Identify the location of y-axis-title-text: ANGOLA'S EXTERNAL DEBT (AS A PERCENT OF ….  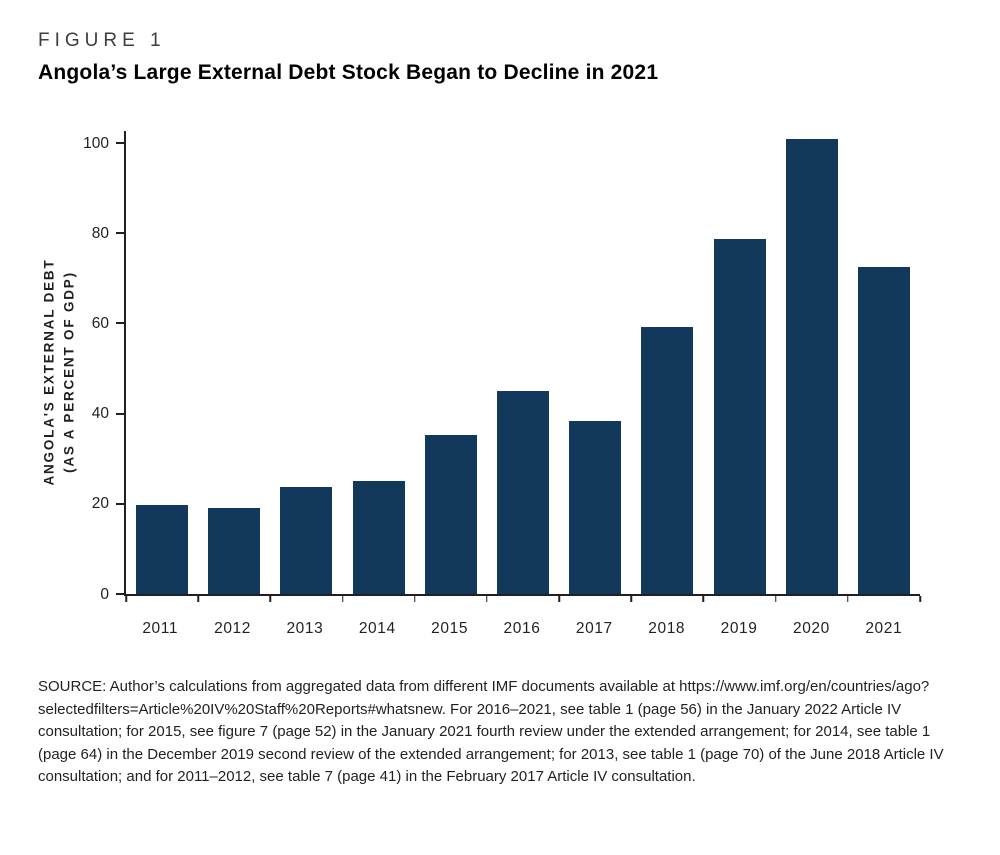
(58, 371).